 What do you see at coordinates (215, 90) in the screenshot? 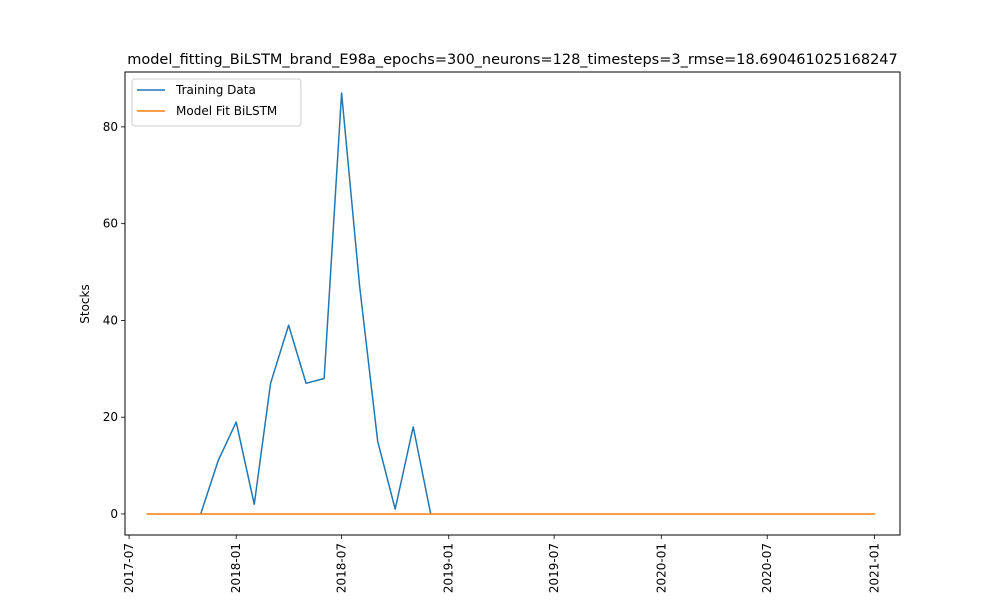
I see `legend-label: Training Data` at bounding box center [215, 90].